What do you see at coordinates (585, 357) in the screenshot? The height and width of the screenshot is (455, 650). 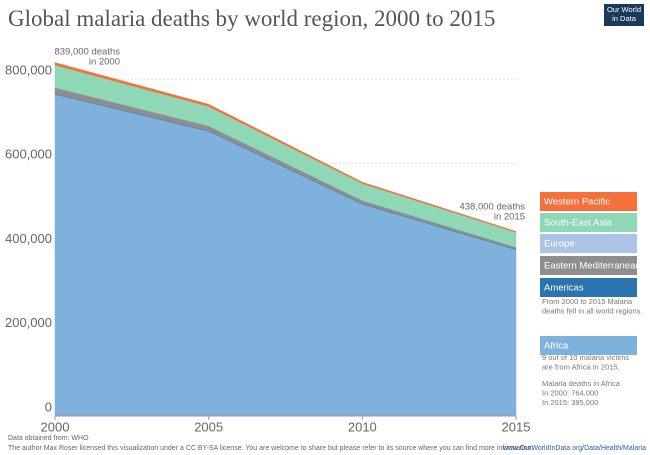 I see `legend-note: 9 out of 10 malaria victims` at bounding box center [585, 357].